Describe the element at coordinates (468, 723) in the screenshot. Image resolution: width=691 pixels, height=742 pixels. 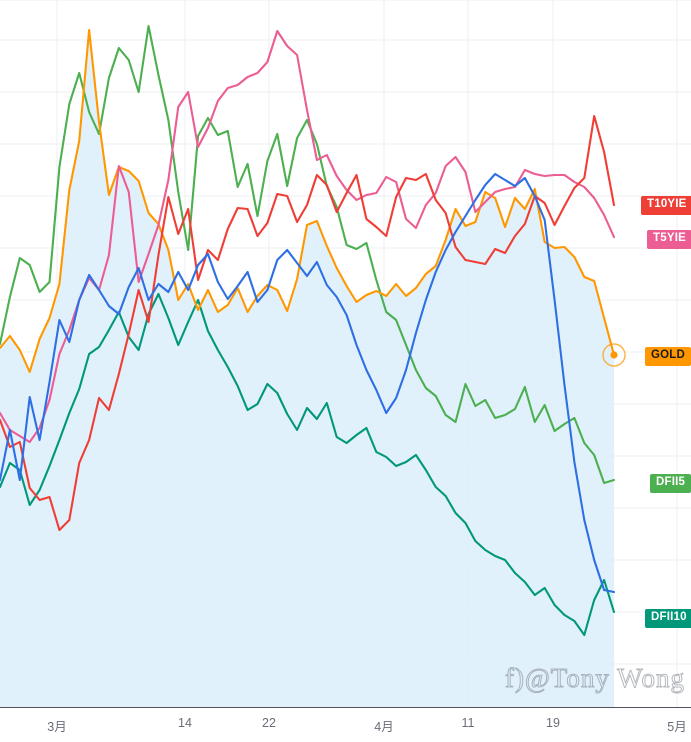
I see `x-axis-tick-label: 11` at that location.